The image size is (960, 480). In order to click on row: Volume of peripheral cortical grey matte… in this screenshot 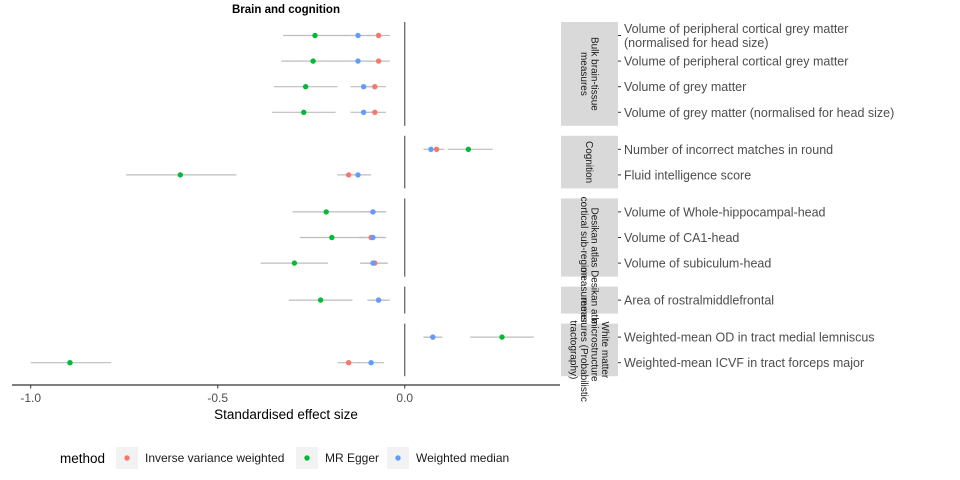, I will do `click(565, 36)`.